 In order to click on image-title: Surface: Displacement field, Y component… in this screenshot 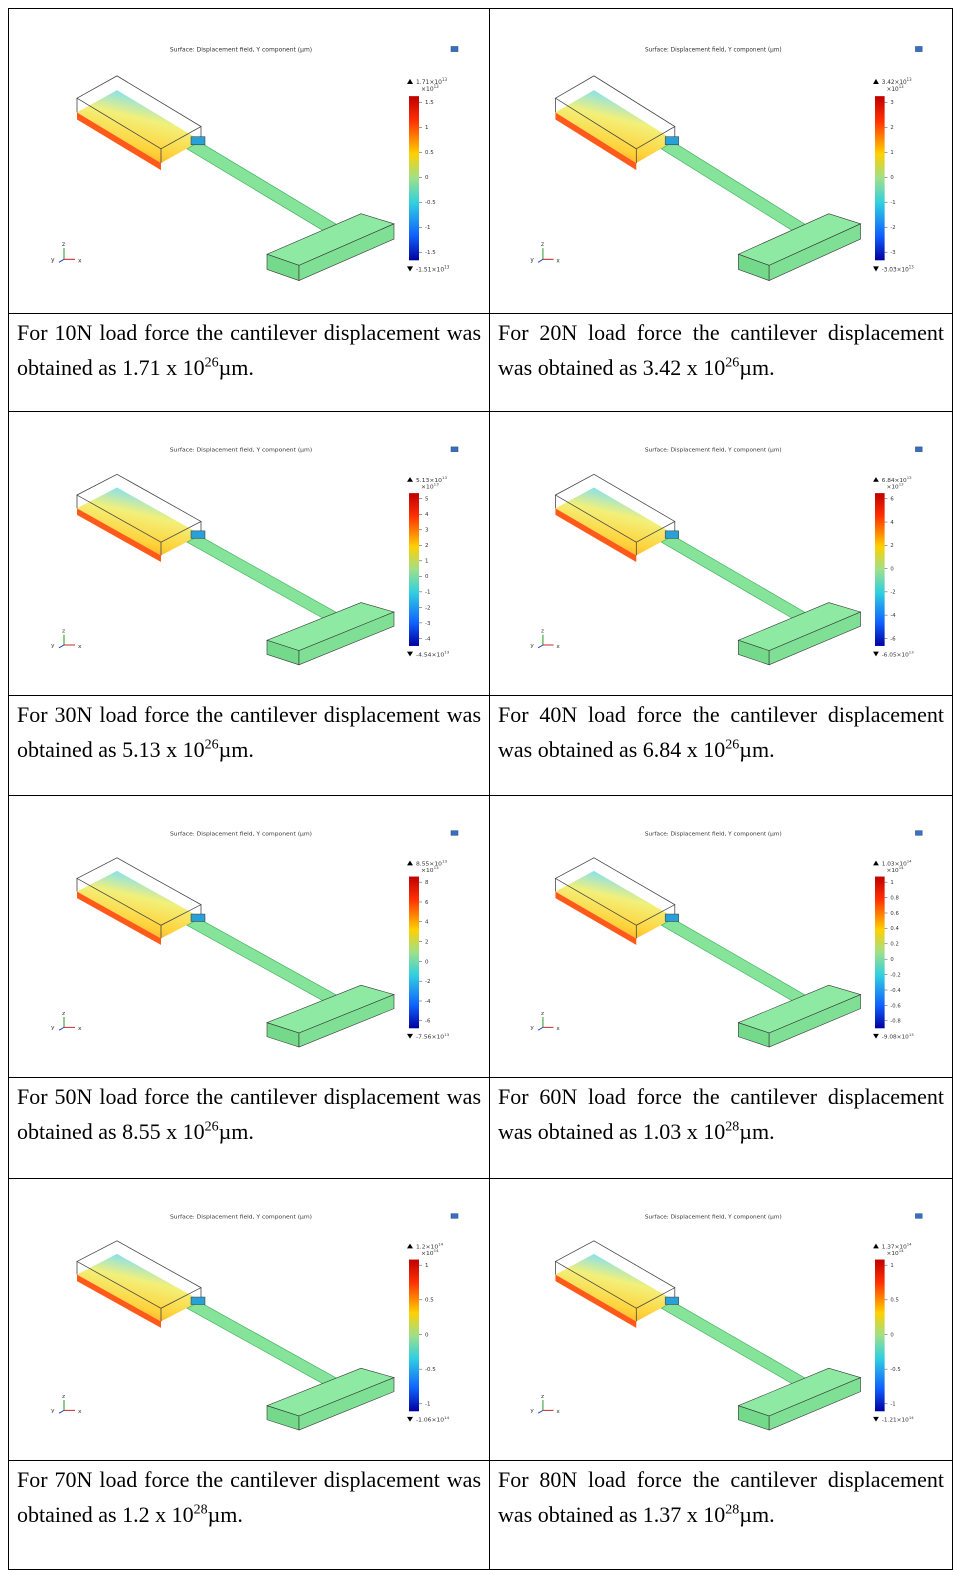, I will do `click(713, 451)`.